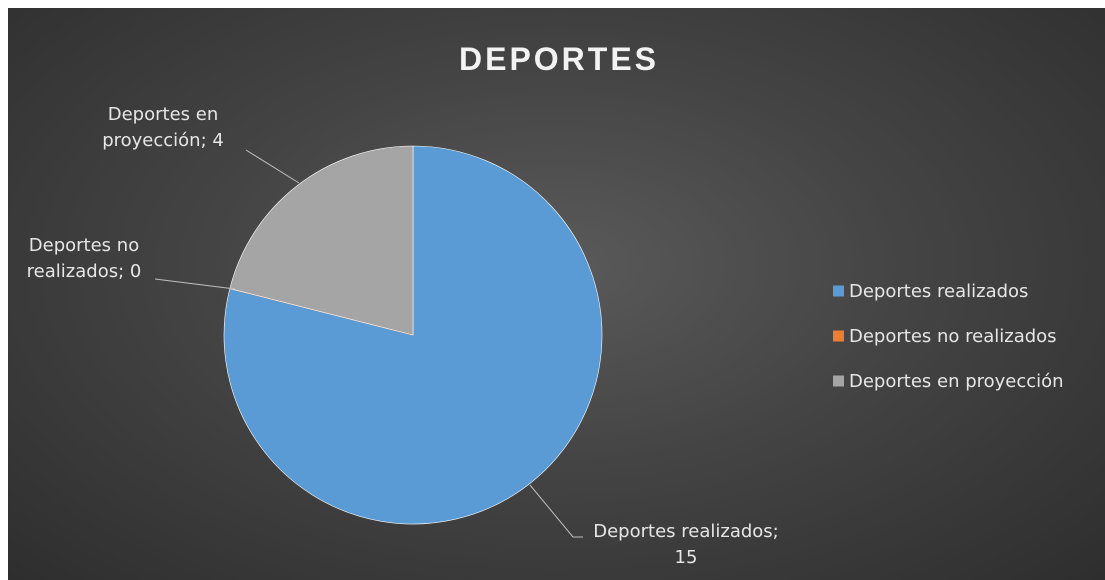 This screenshot has height=580, width=1105. Describe the element at coordinates (84, 245) in the screenshot. I see `data-label-deportes-no-realizados-line-1: Deportes no` at that location.